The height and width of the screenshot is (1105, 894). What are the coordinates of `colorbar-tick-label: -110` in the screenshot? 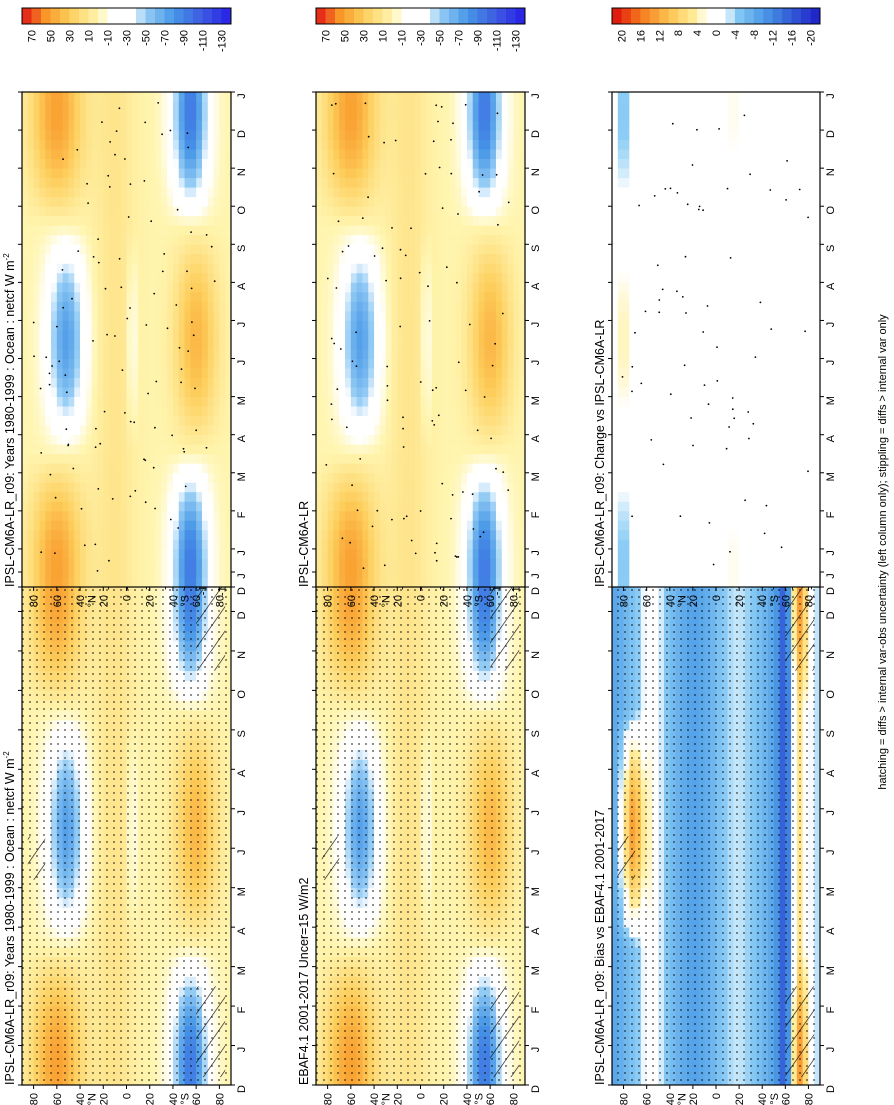 It's located at (204, 40).